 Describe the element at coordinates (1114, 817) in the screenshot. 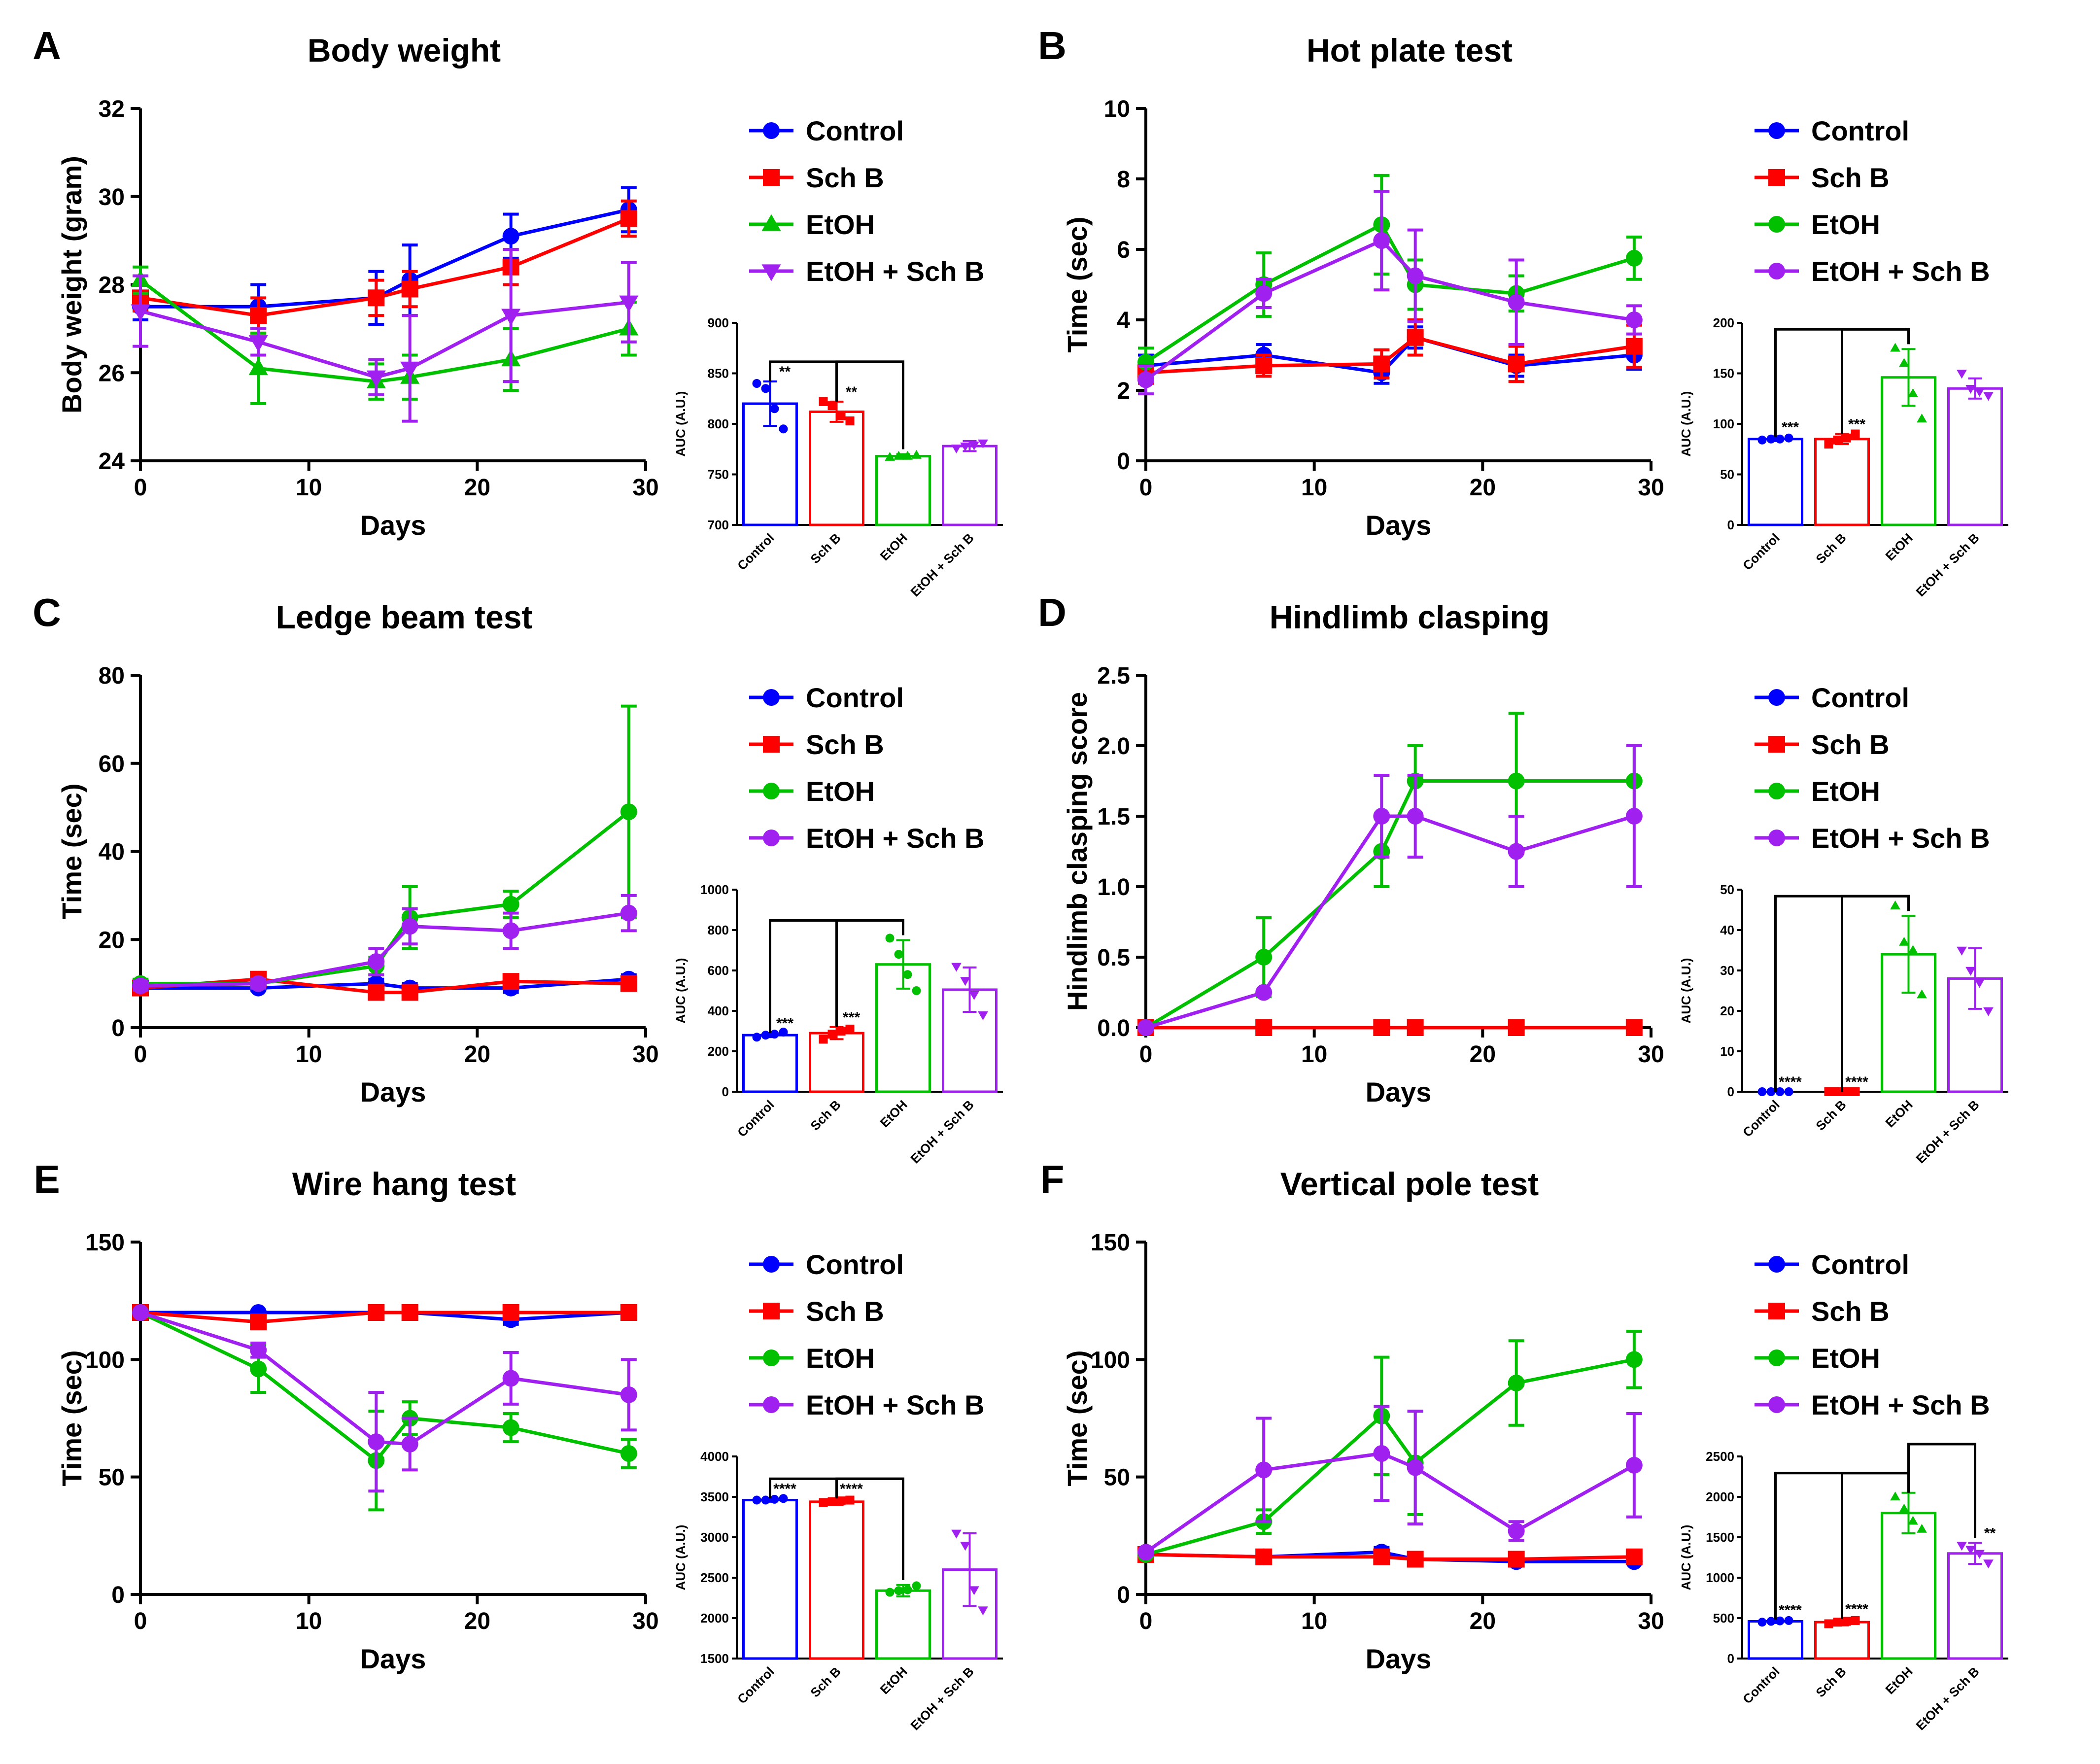

I see `y-tick-label: 1.5` at that location.